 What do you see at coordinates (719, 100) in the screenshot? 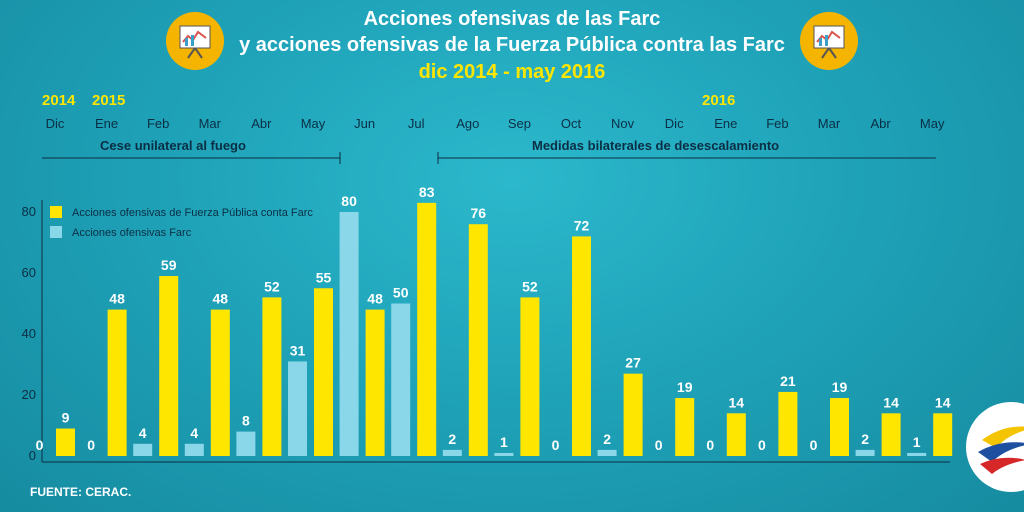
I see `year-label-2016: 2016` at bounding box center [719, 100].